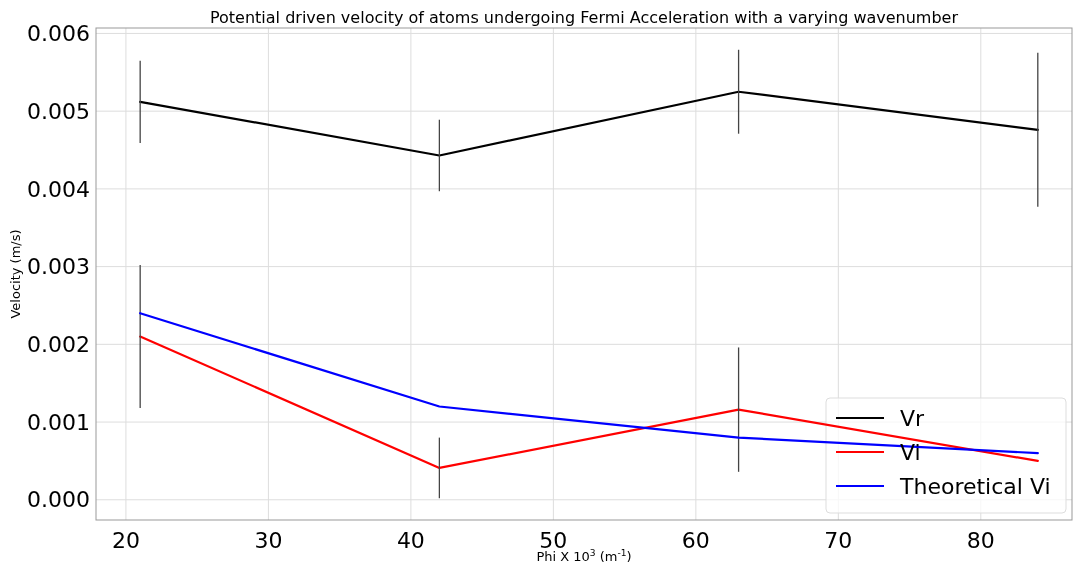 The image size is (1073, 566). I want to click on x-tick-label: 60, so click(695, 540).